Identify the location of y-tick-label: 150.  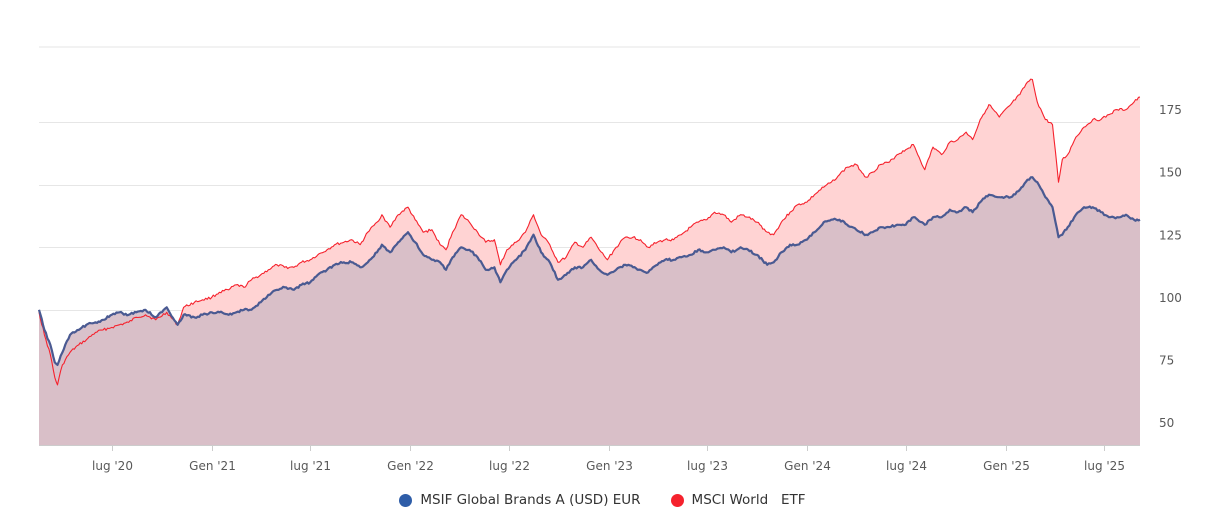
(1170, 173).